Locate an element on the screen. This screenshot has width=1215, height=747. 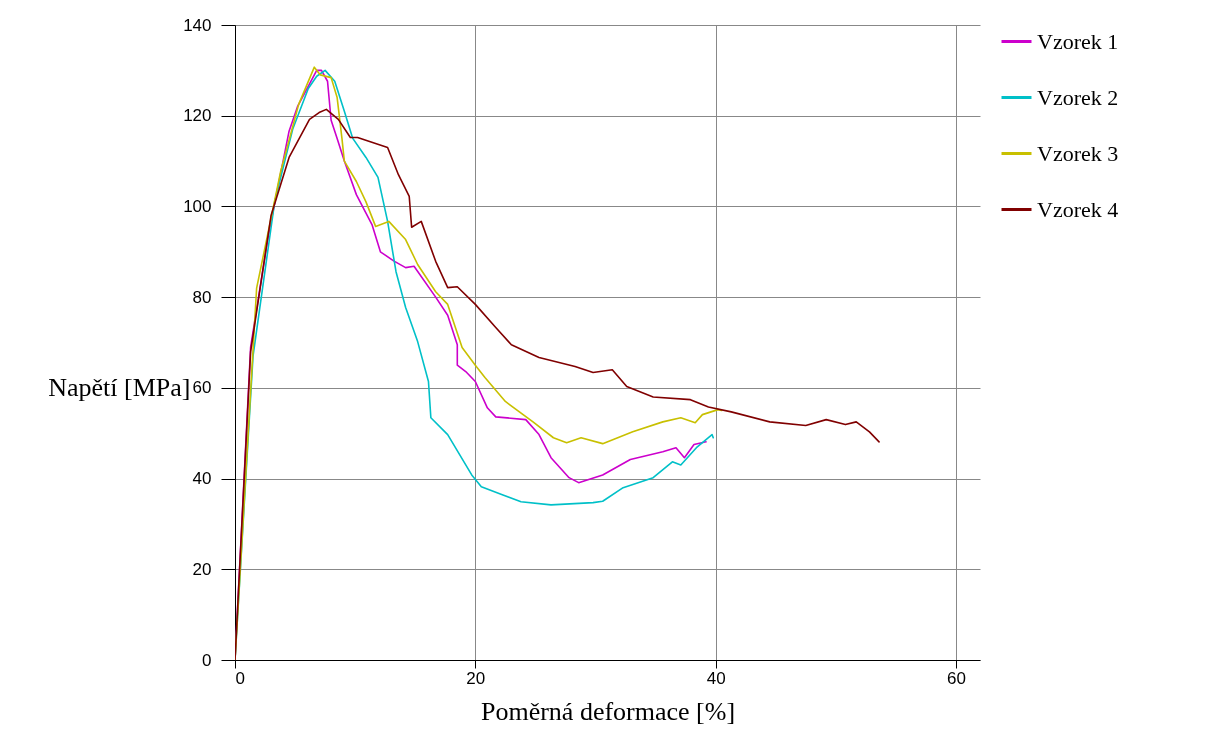
legend-label: Vzorek 3 is located at coordinates (1078, 153).